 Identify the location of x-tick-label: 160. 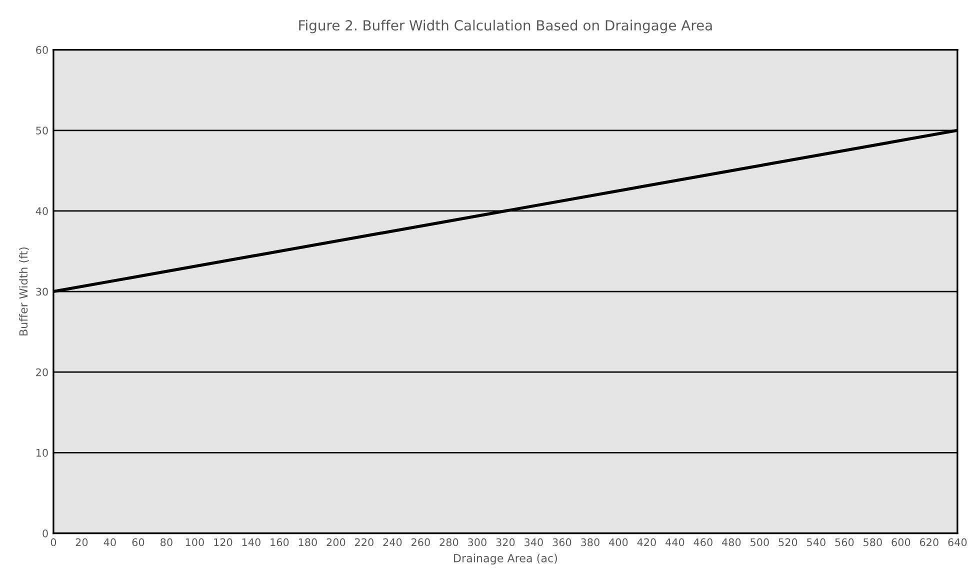
(279, 542).